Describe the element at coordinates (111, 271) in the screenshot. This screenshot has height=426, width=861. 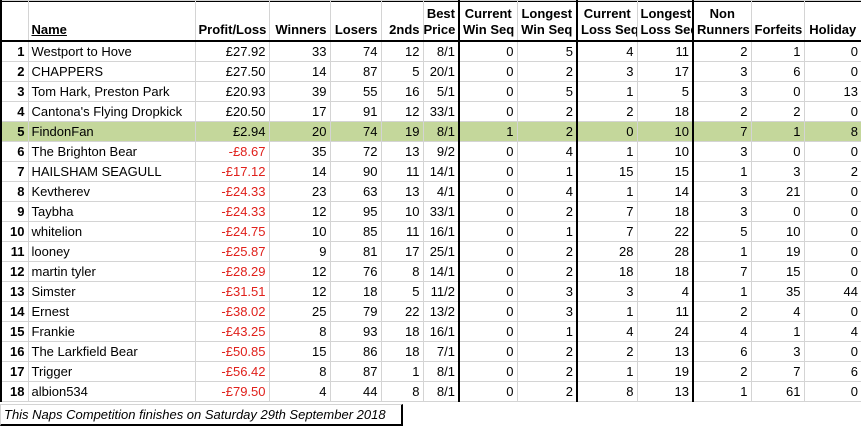
I see `name-cell: martin tyler` at that location.